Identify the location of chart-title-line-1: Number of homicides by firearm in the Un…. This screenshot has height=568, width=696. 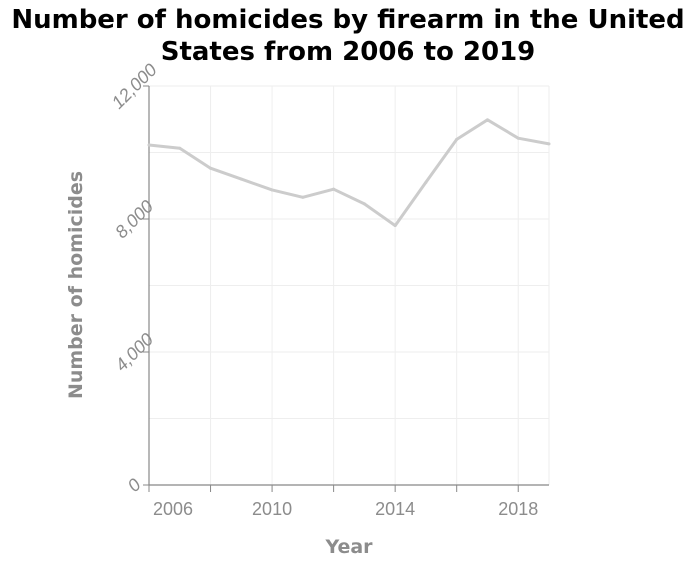
(348, 20).